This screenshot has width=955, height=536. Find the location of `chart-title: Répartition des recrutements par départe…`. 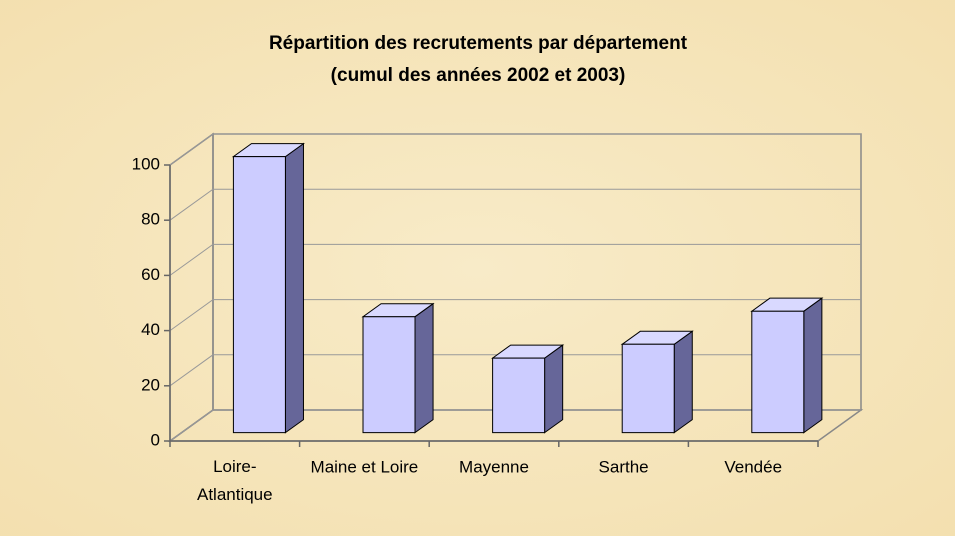

chart-title: Répartition des recrutements par départe… is located at coordinates (478, 43).